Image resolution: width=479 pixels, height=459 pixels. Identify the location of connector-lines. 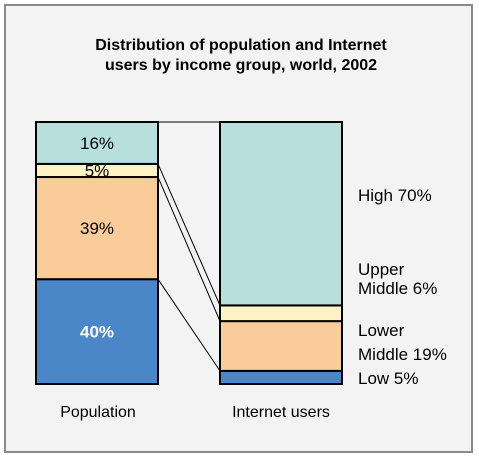
(189, 246).